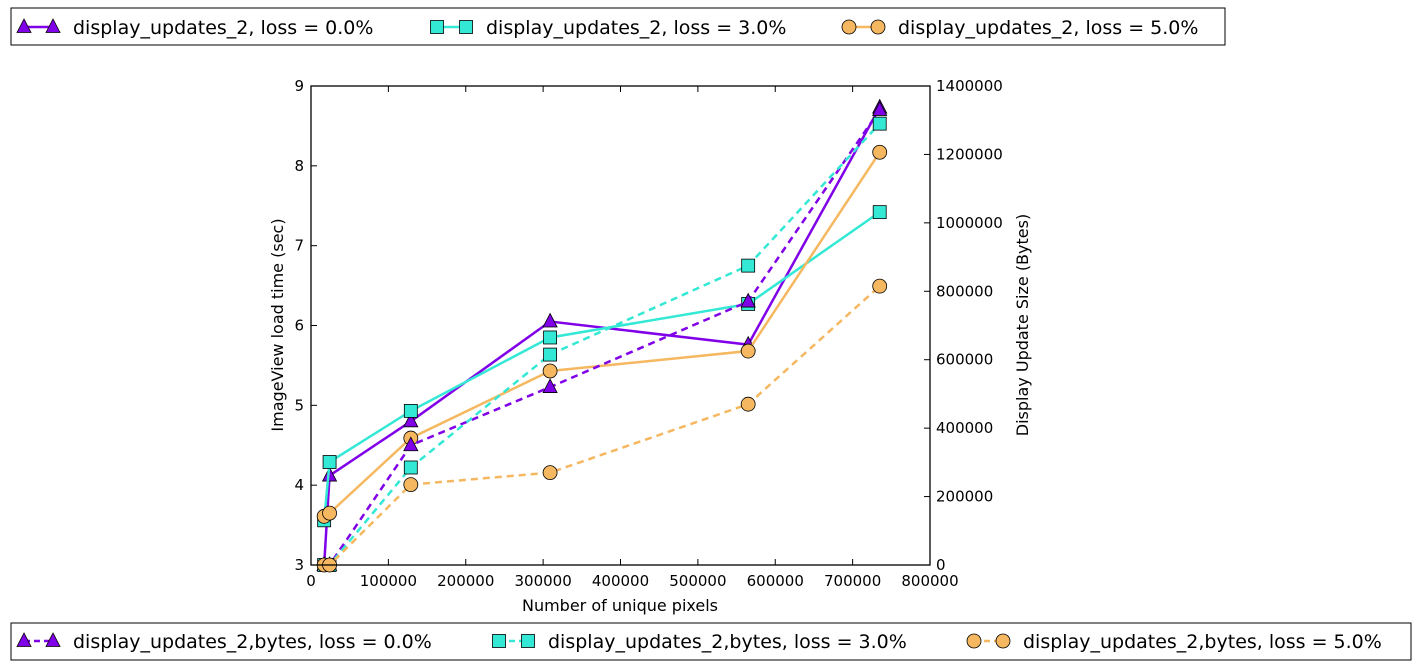 The width and height of the screenshot is (1420, 670). What do you see at coordinates (299, 326) in the screenshot?
I see `y-left-tick-label: 6` at bounding box center [299, 326].